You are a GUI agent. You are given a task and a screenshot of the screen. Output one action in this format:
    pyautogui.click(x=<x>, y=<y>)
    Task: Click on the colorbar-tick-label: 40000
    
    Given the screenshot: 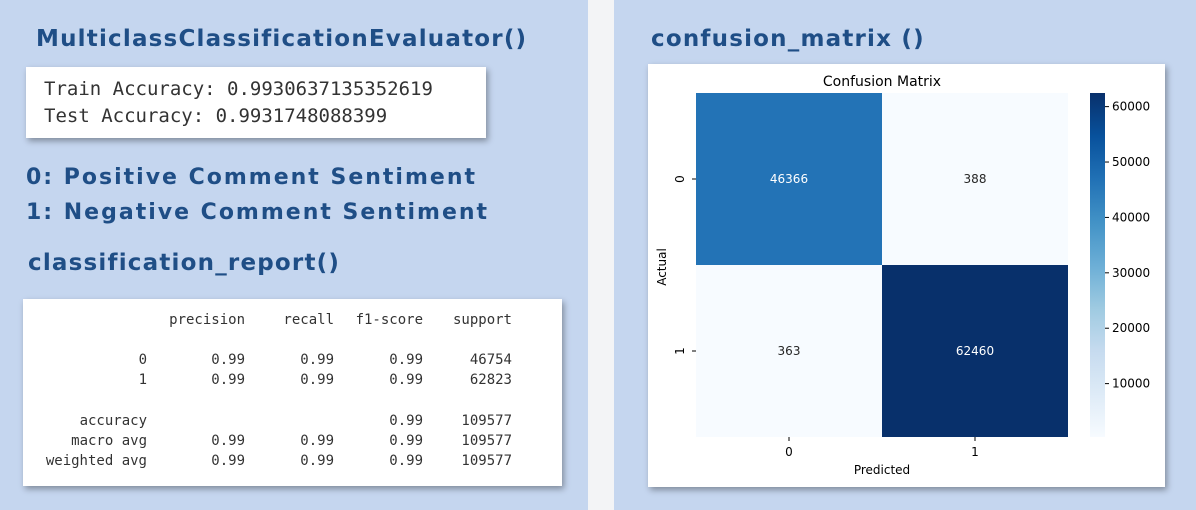 What is the action you would take?
    pyautogui.click(x=1131, y=217)
    